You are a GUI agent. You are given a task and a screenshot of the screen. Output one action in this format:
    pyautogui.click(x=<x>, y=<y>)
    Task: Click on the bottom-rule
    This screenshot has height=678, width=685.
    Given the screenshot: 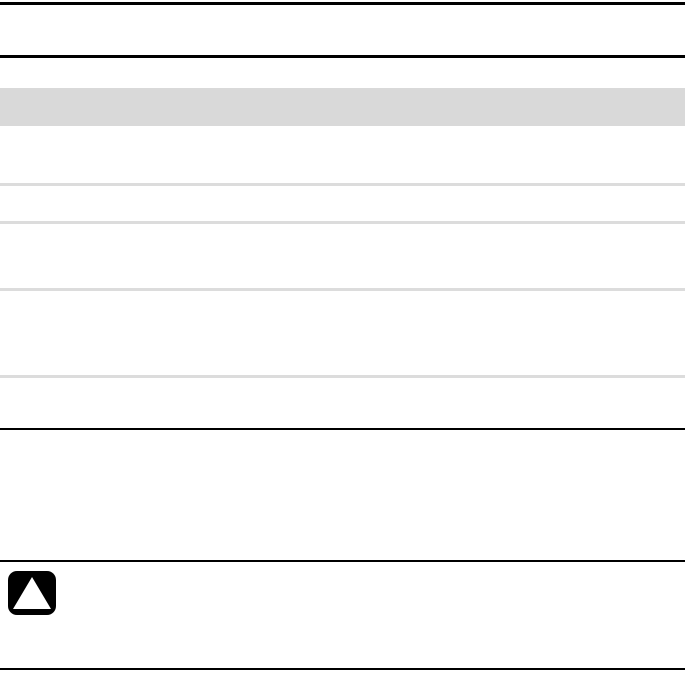 What is the action you would take?
    pyautogui.click(x=342, y=669)
    